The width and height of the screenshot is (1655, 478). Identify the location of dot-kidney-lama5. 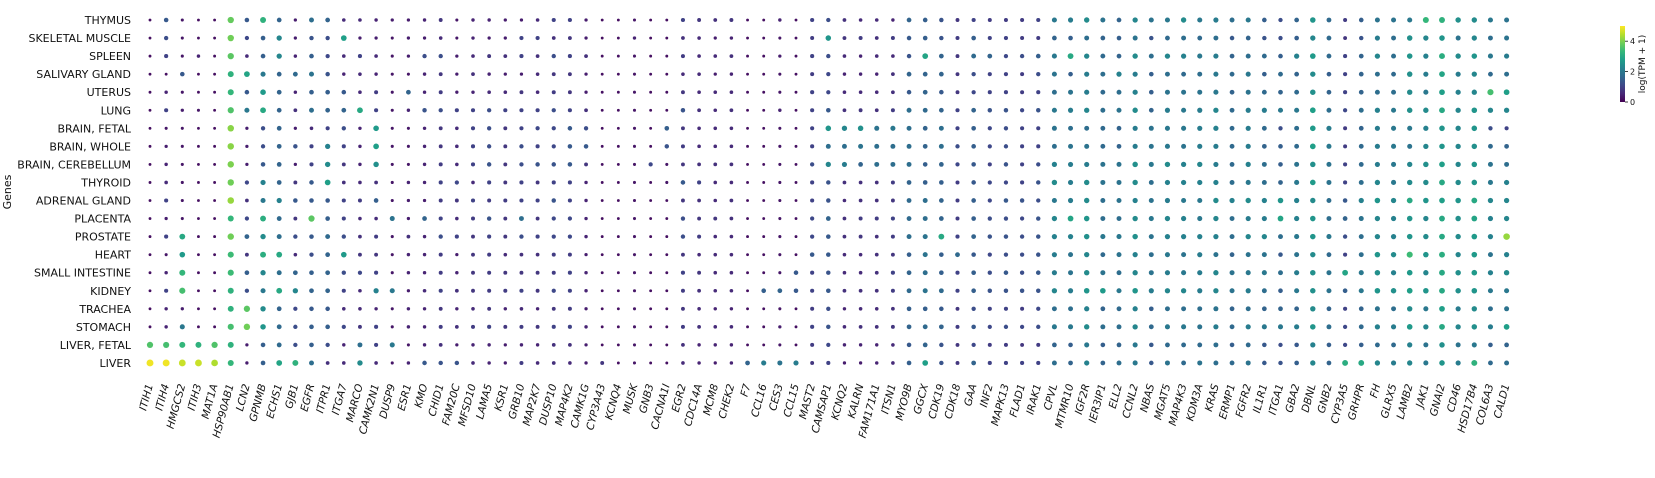
(489, 290).